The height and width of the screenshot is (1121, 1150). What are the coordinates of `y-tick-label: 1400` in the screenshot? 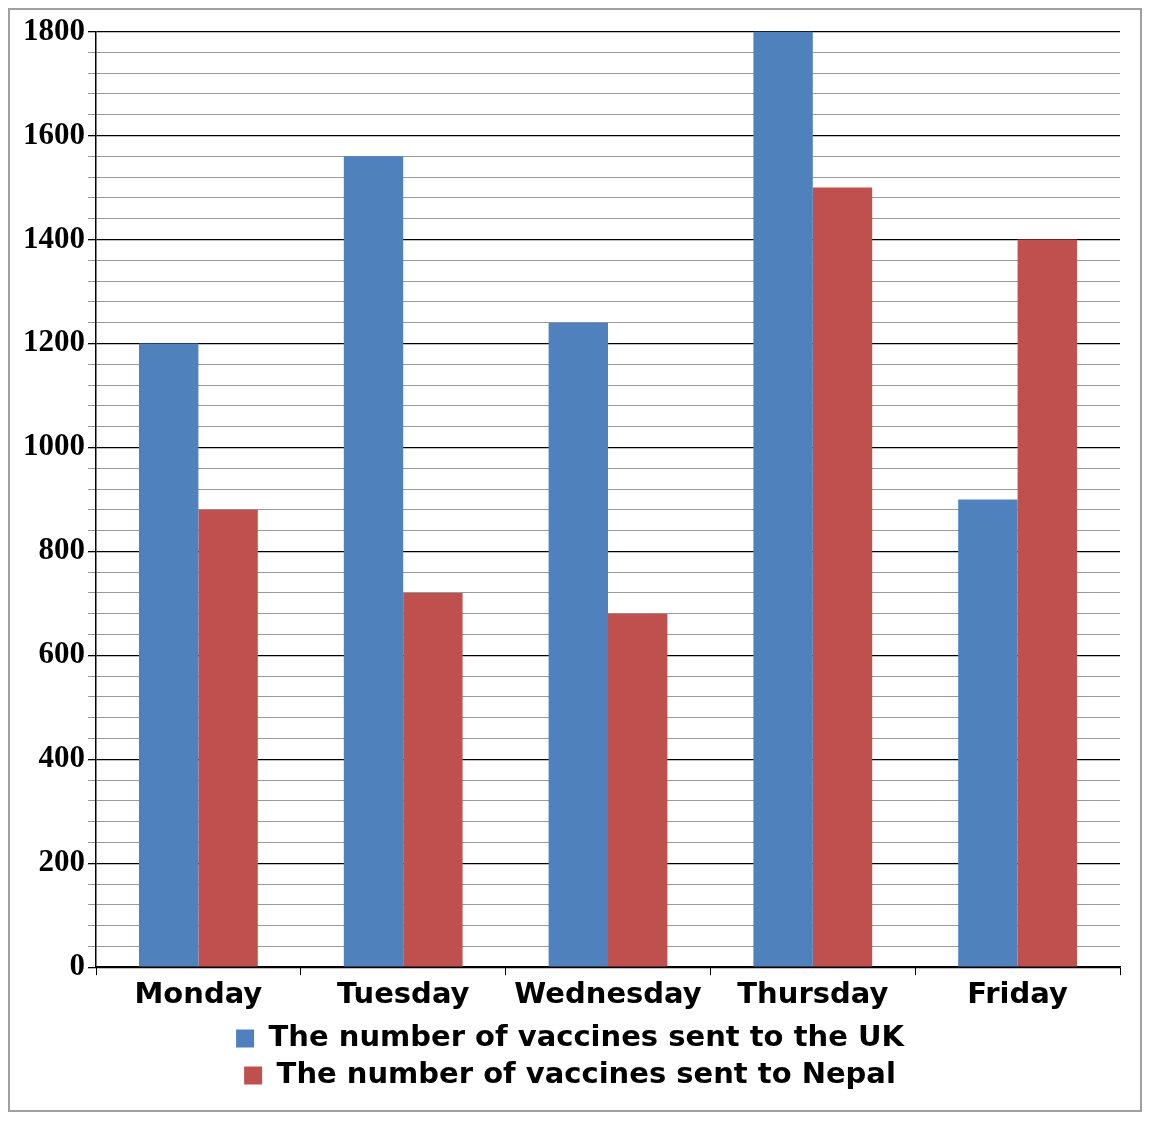 It's located at (54, 237).